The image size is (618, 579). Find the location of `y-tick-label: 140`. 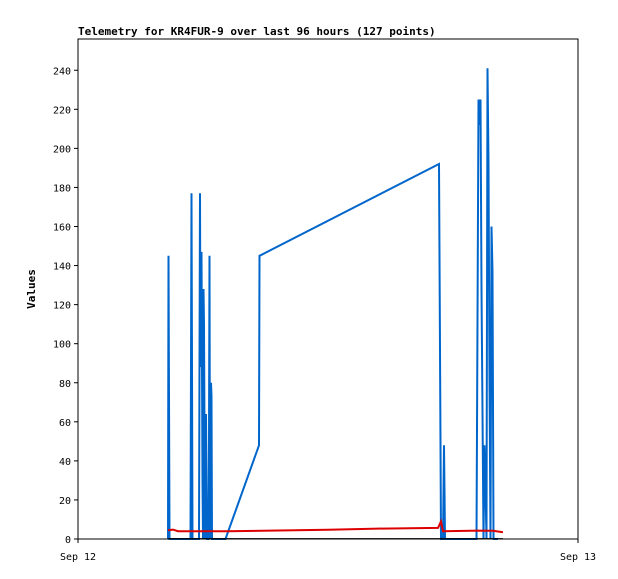

y-tick-label: 140 is located at coordinates (62, 267).